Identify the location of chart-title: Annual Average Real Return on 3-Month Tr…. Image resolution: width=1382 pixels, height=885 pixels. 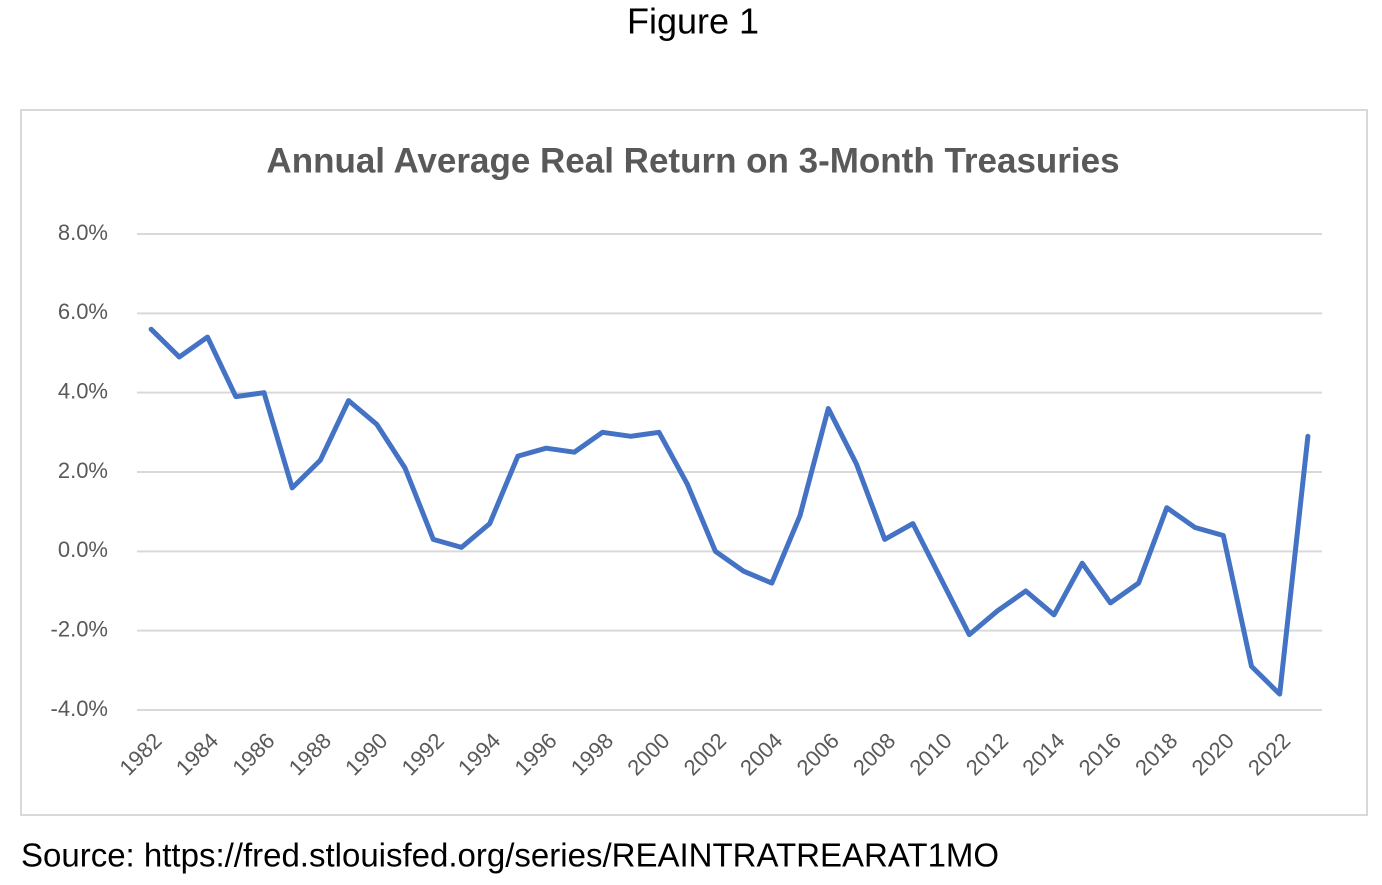
(692, 160).